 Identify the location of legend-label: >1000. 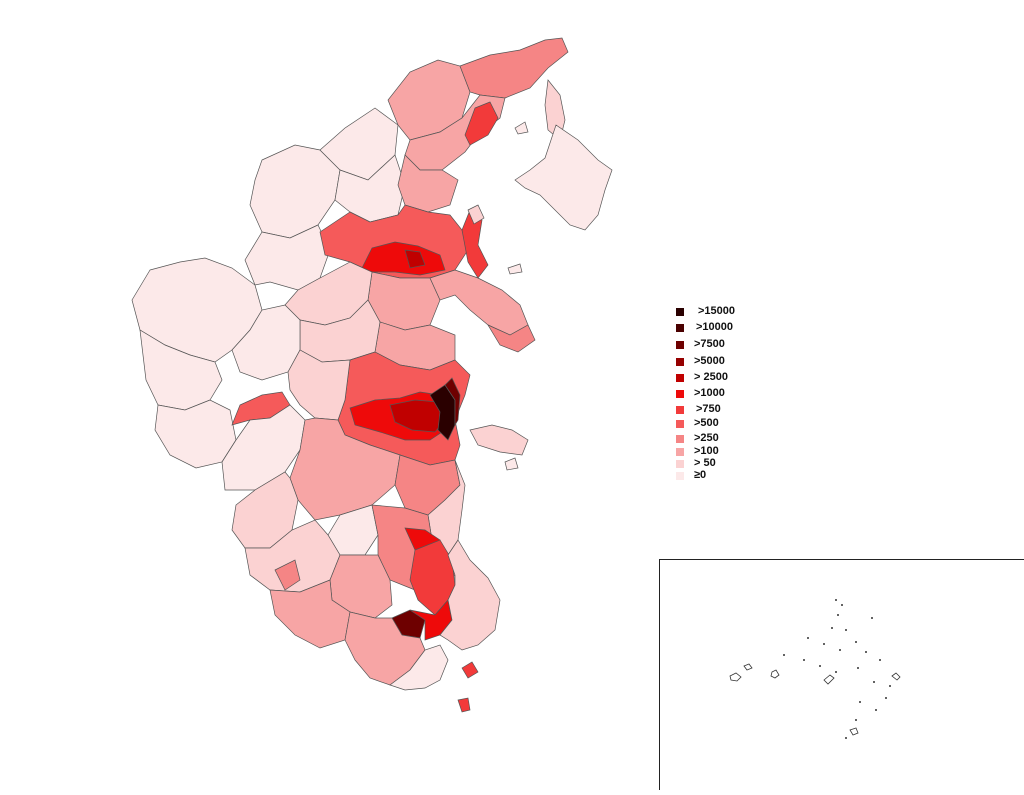
(709, 393).